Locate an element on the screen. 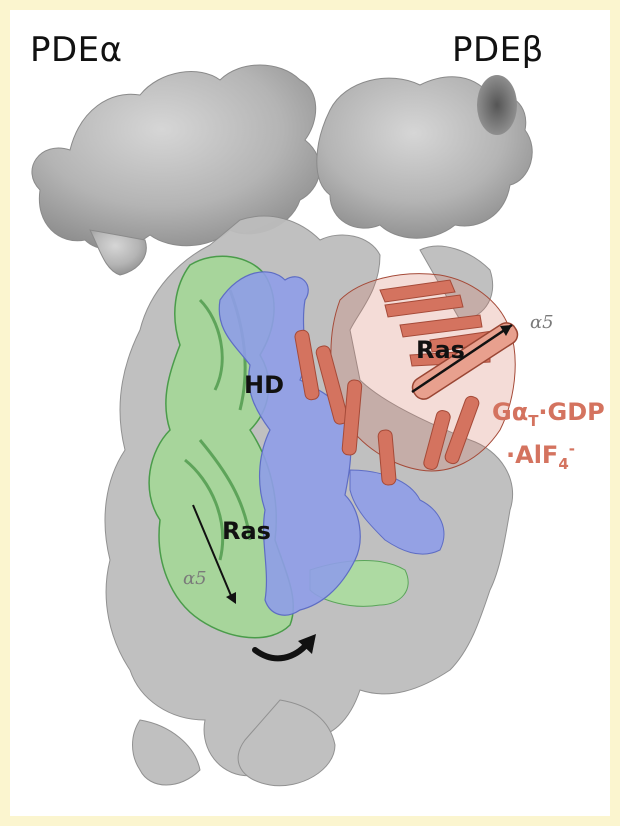 This screenshot has height=826, width=620. galpha-gdp-label: GαT·GDP is located at coordinates (548, 414).